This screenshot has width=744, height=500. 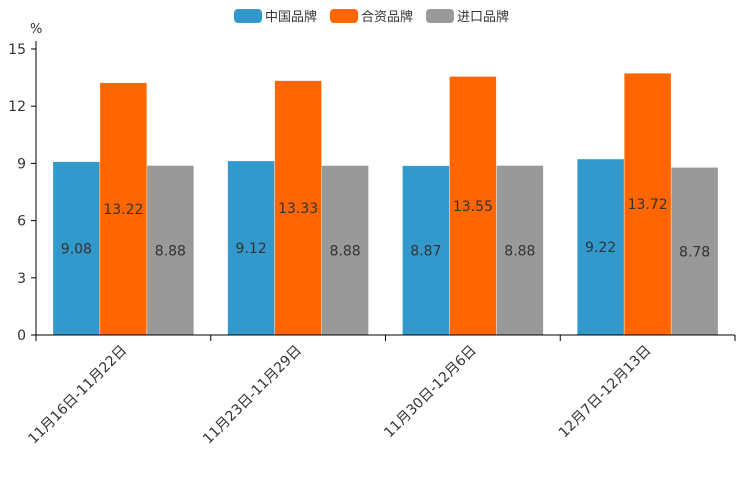 I want to click on data-label: 13.33, so click(x=298, y=209).